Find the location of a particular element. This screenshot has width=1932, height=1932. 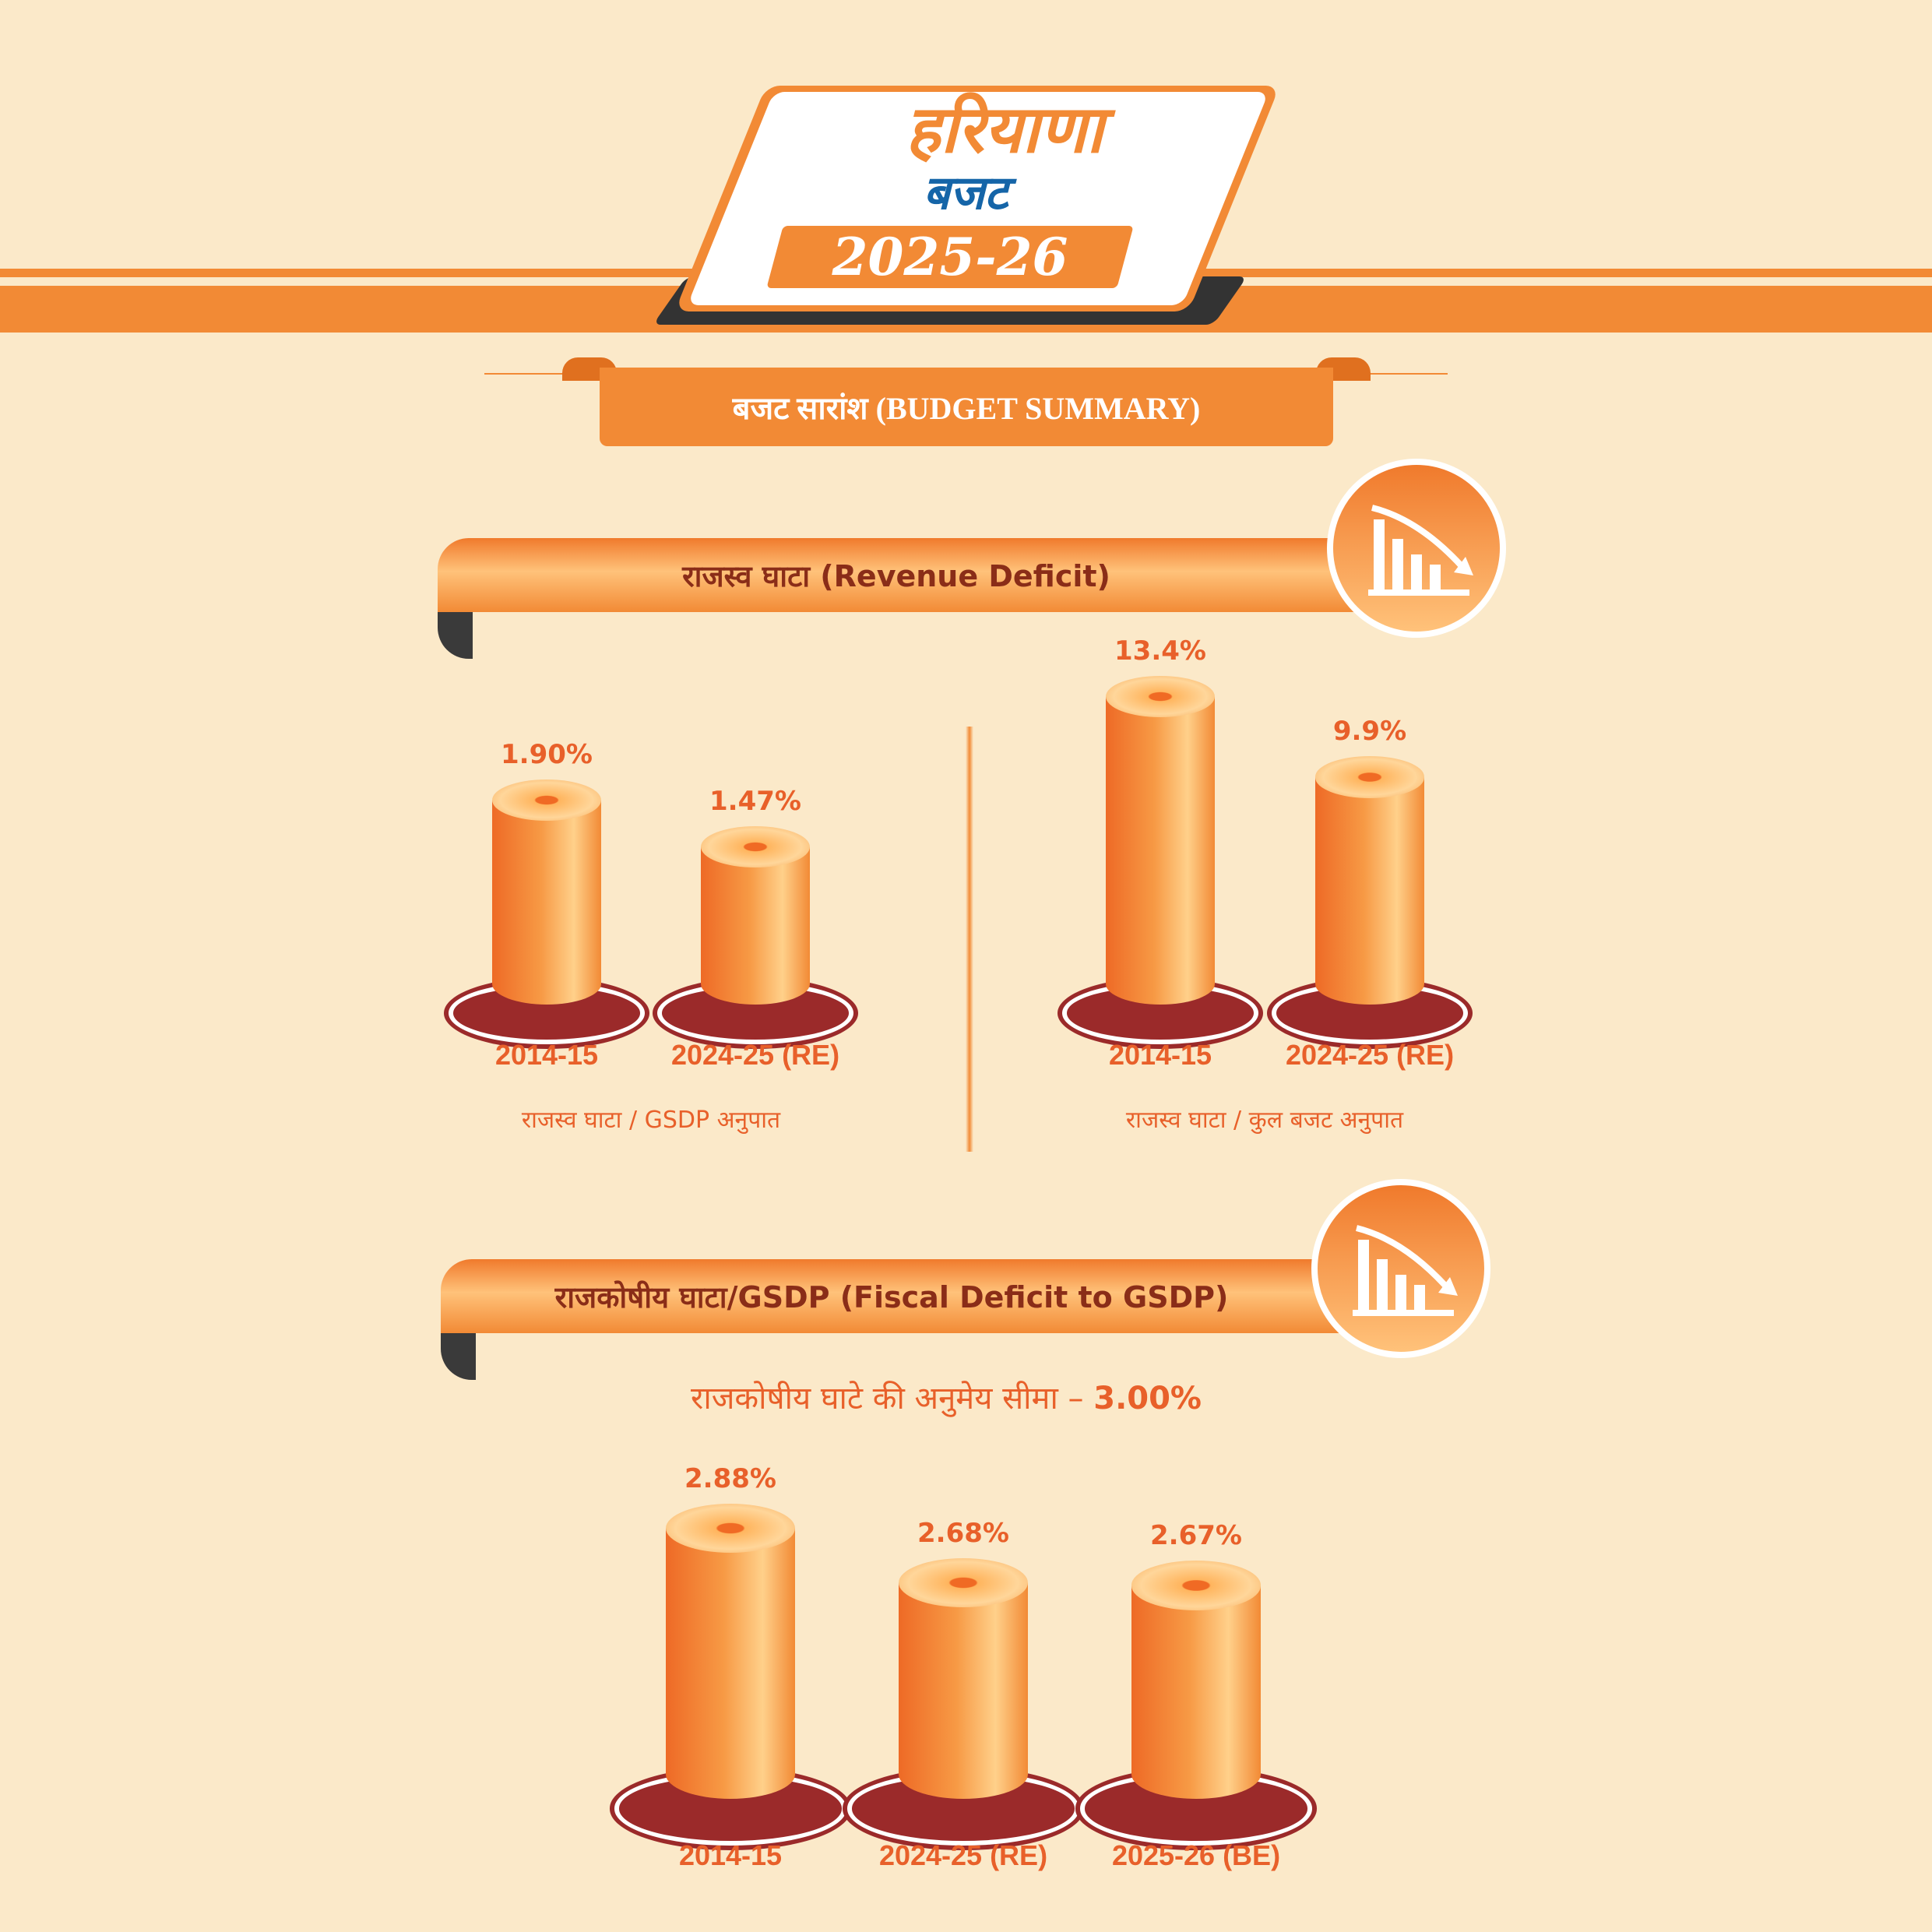

data-label: 1.47% is located at coordinates (755, 801).